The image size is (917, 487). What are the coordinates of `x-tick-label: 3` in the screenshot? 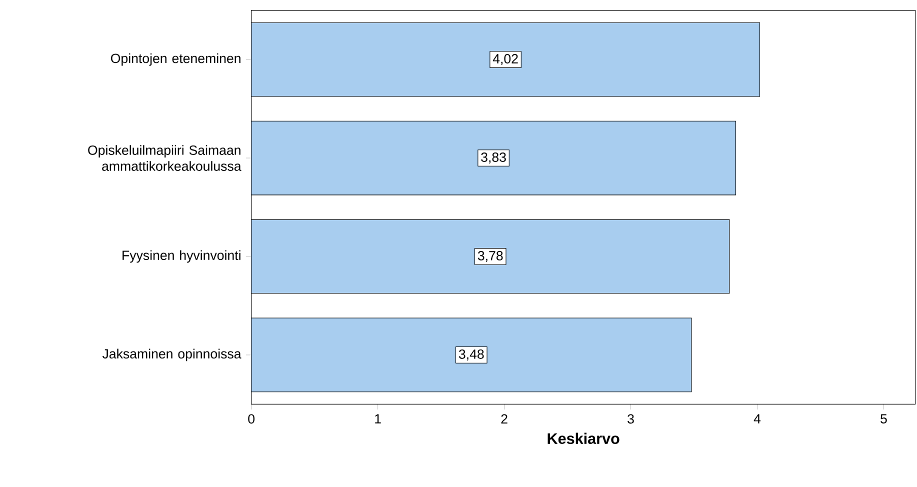 It's located at (631, 419).